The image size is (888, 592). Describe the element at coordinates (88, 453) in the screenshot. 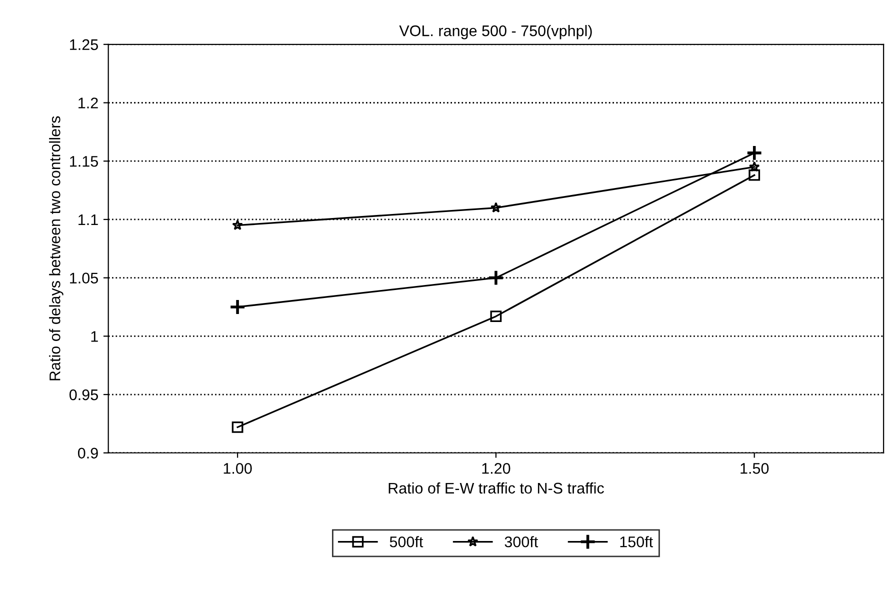

I see `y-tick-label: 0.9` at that location.